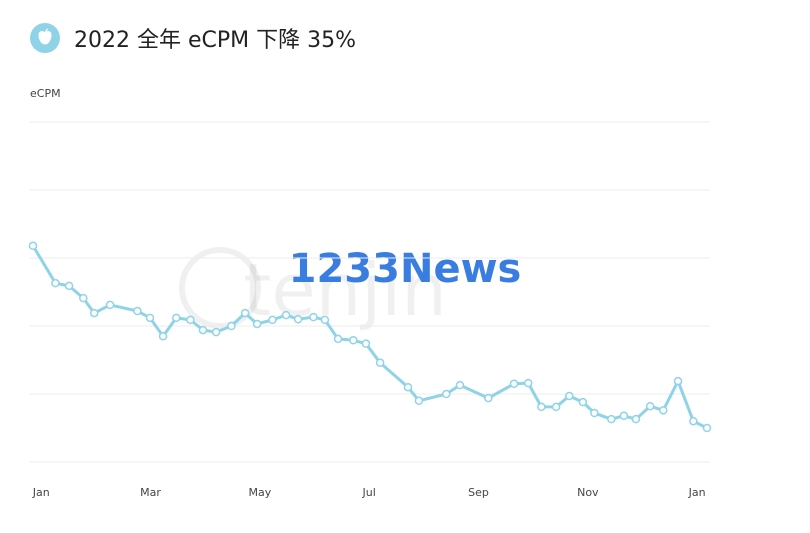 This screenshot has width=810, height=533. Describe the element at coordinates (478, 492) in the screenshot. I see `x-tick-label: Sep` at that location.